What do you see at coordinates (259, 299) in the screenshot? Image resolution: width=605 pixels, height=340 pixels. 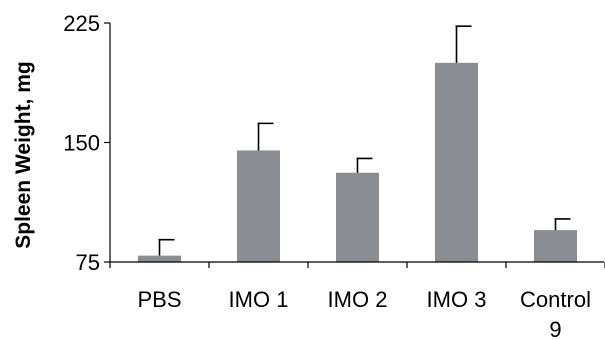 I see `x-tick-label: IMO 1` at bounding box center [259, 299].